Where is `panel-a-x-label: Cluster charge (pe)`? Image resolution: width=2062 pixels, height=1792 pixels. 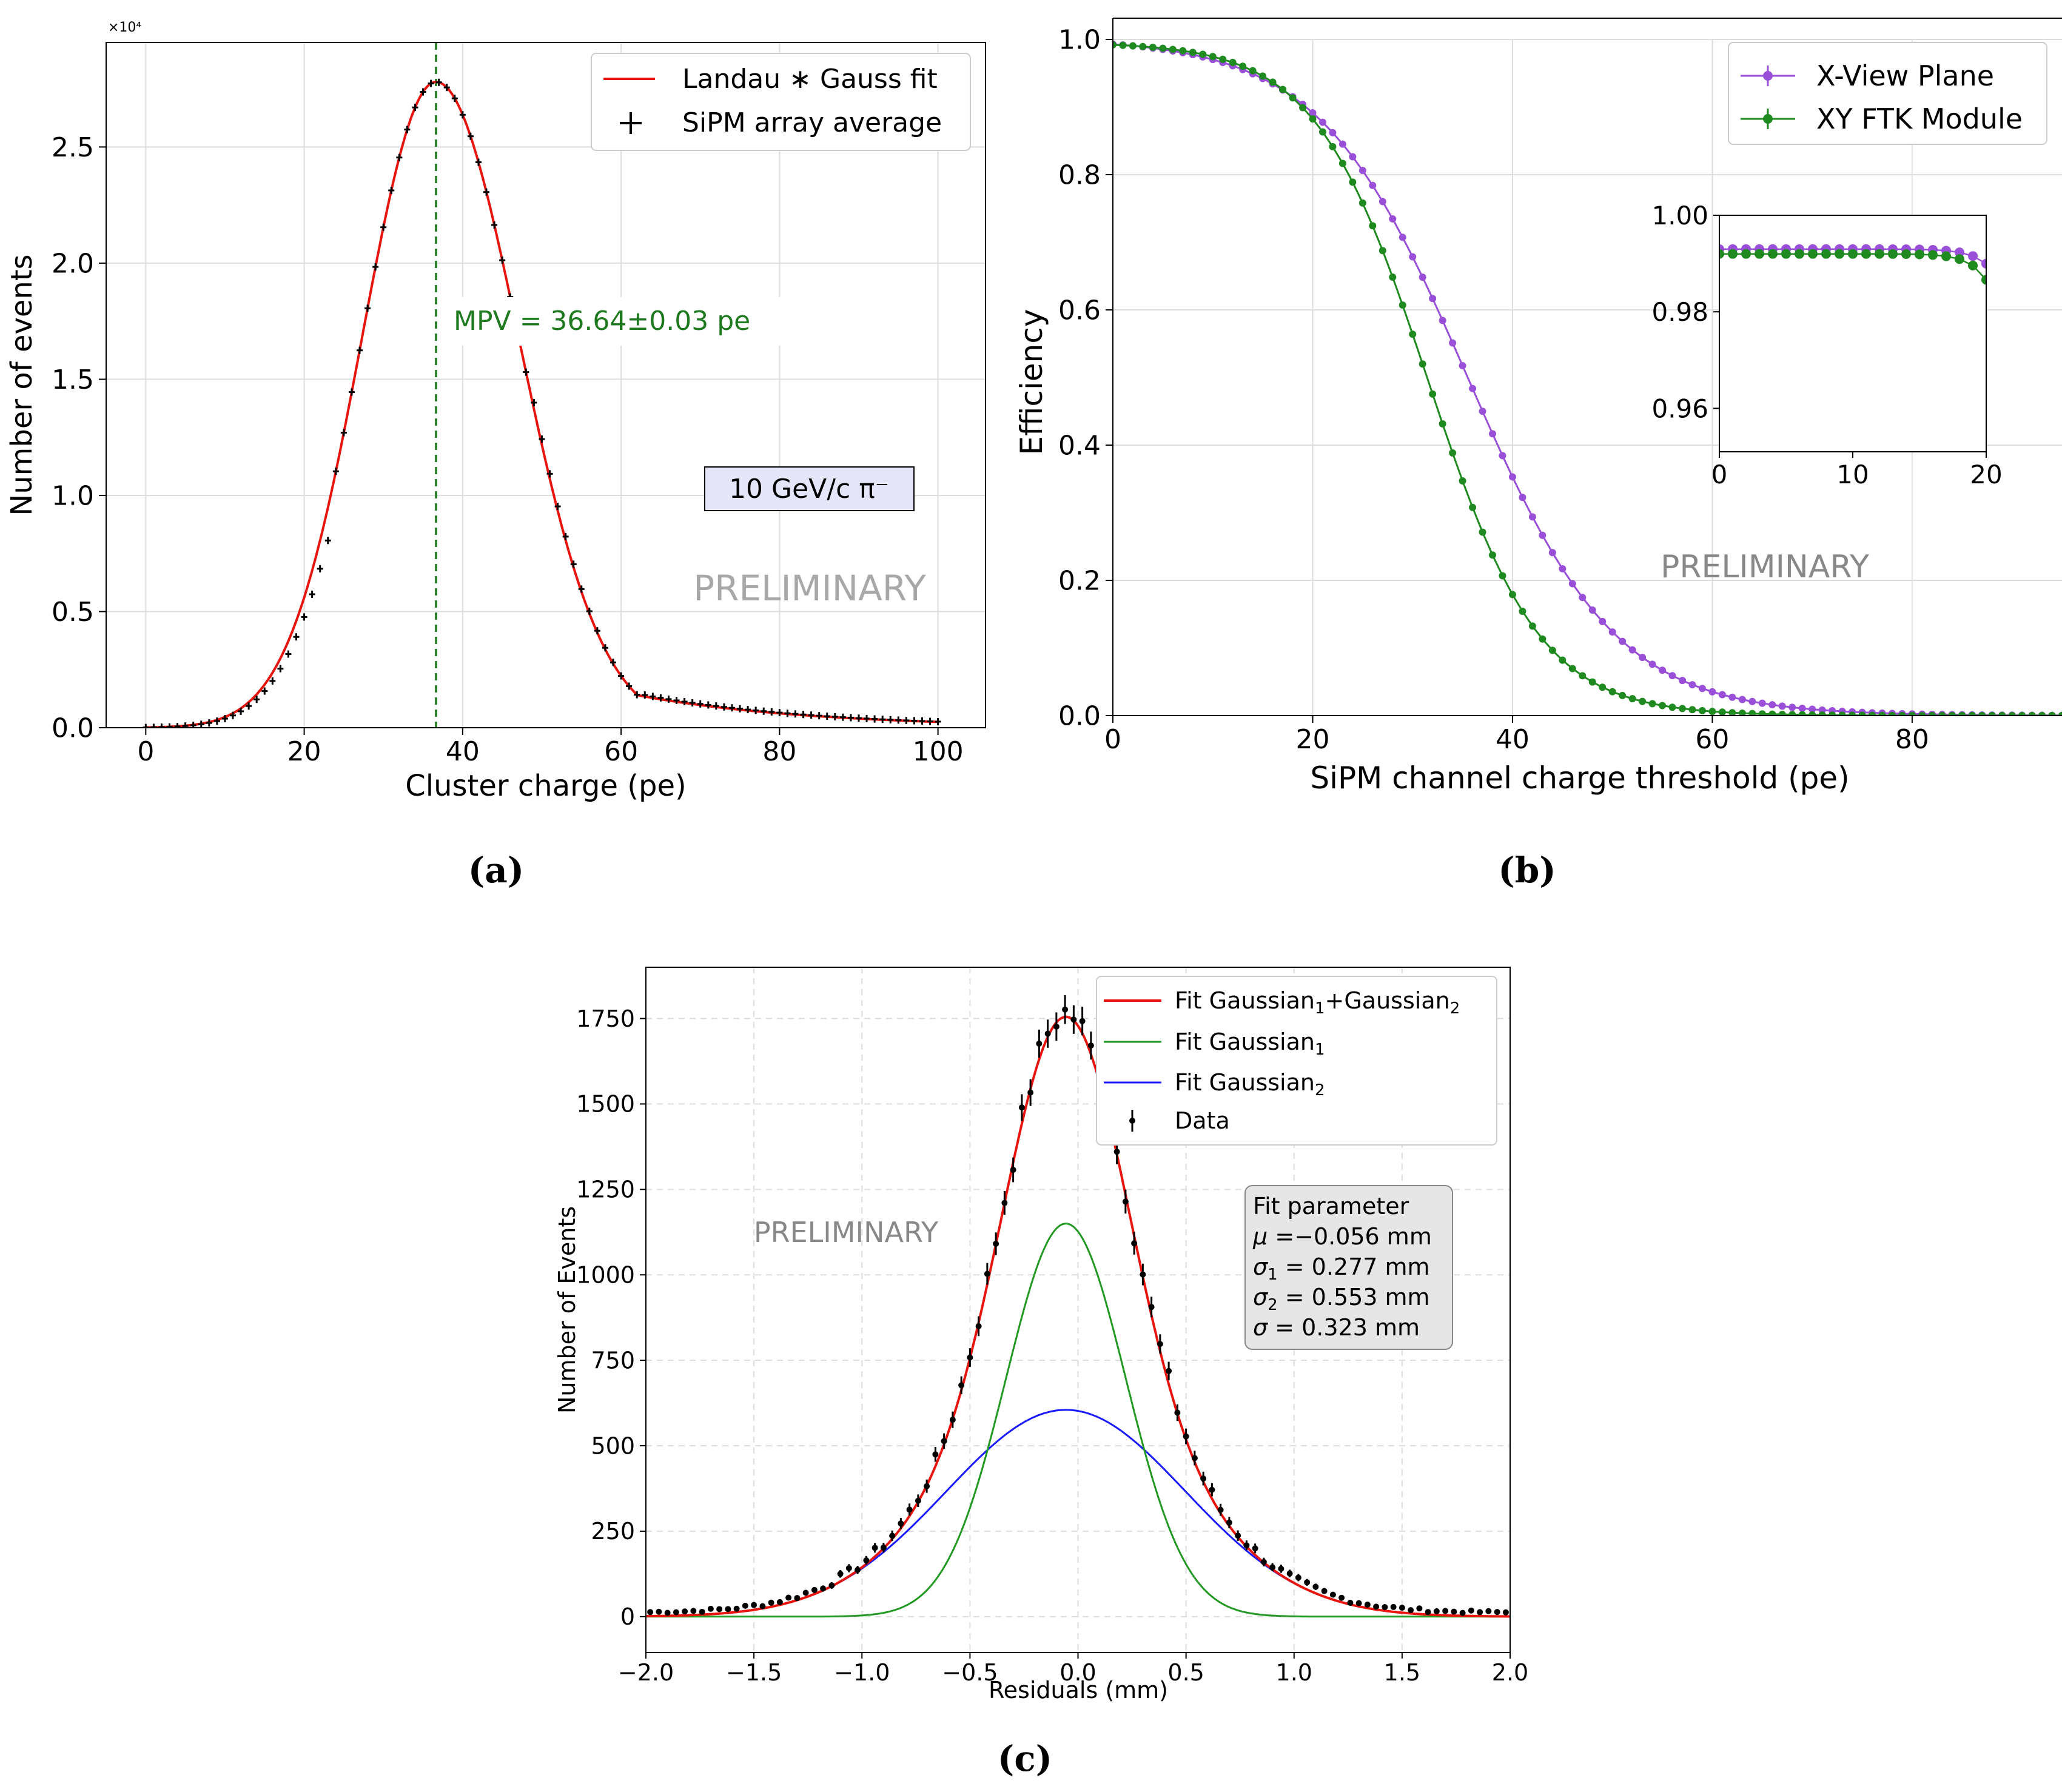 panel-a-x-label: Cluster charge (pe) is located at coordinates (545, 786).